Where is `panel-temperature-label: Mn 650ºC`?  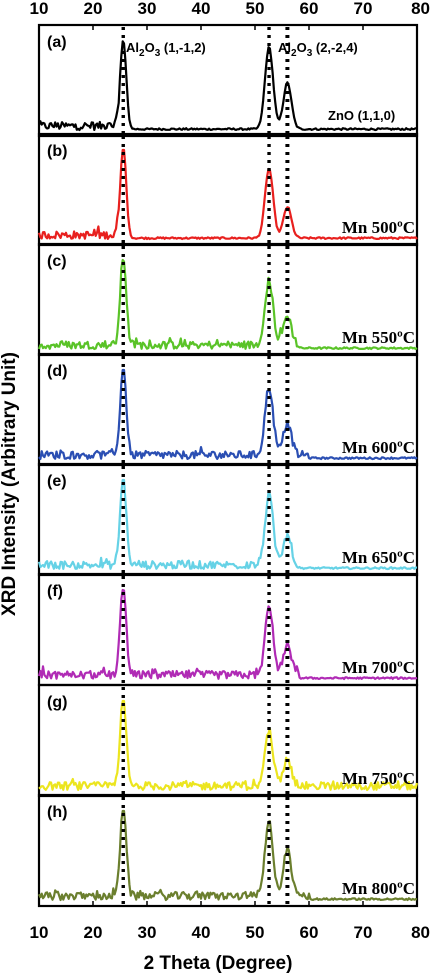
panel-temperature-label: Mn 650ºC is located at coordinates (378, 557).